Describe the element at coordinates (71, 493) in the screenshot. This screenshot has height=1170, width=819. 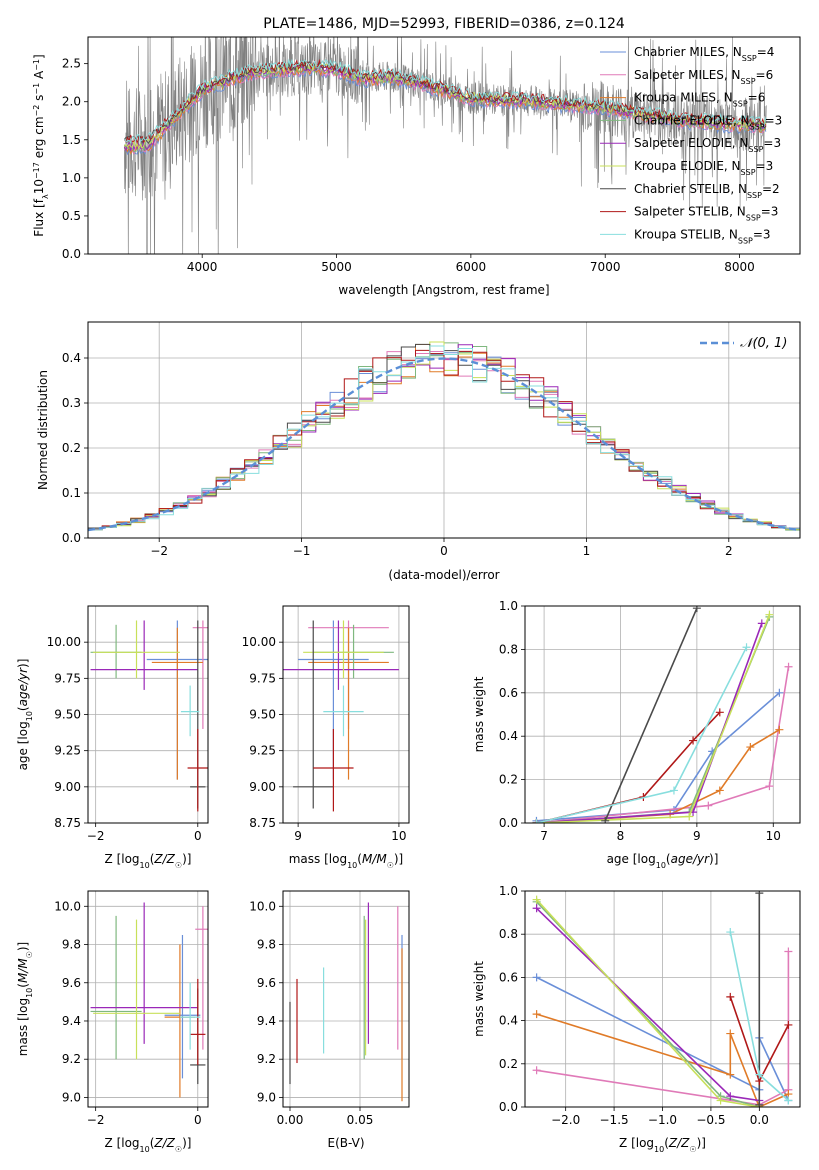
I see `y-tick-label: 0.1` at that location.